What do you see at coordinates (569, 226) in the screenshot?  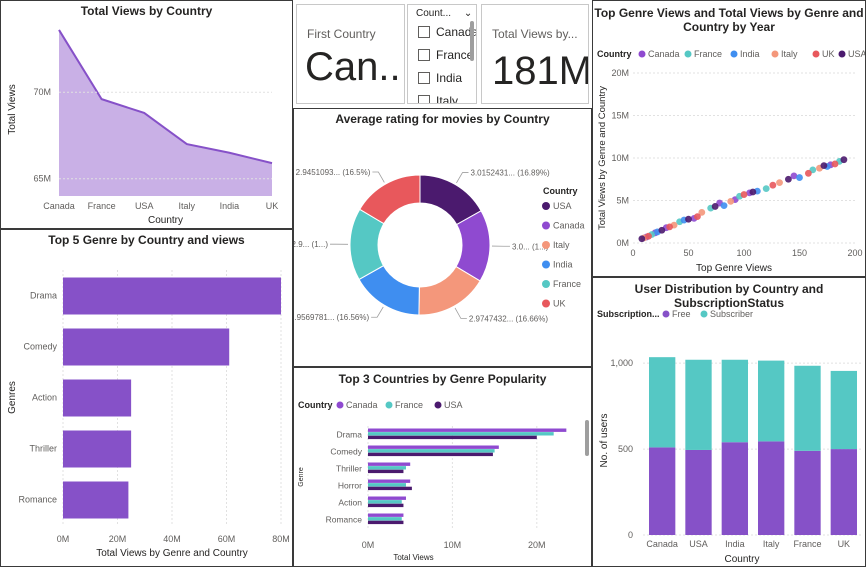 I see `legend-label: Canada` at bounding box center [569, 226].